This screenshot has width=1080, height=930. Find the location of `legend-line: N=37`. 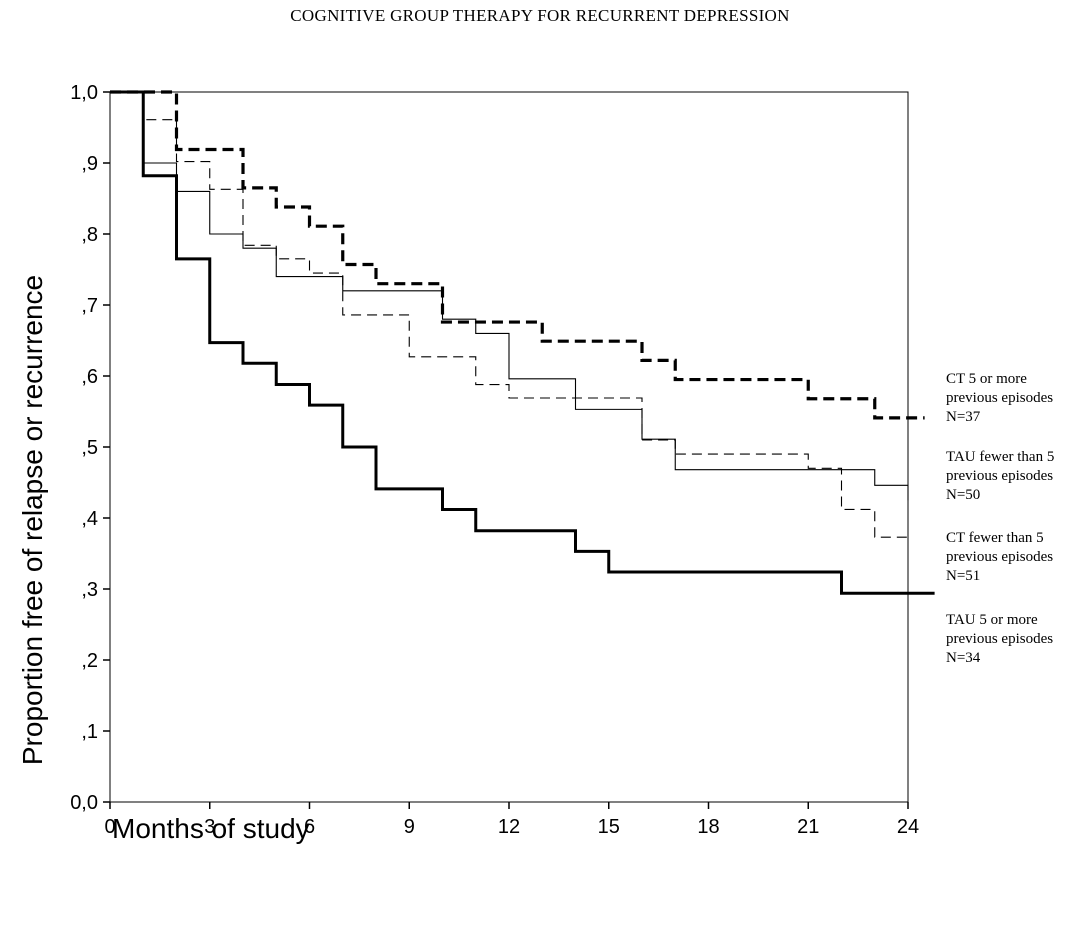

legend-line: N=37 is located at coordinates (963, 417).